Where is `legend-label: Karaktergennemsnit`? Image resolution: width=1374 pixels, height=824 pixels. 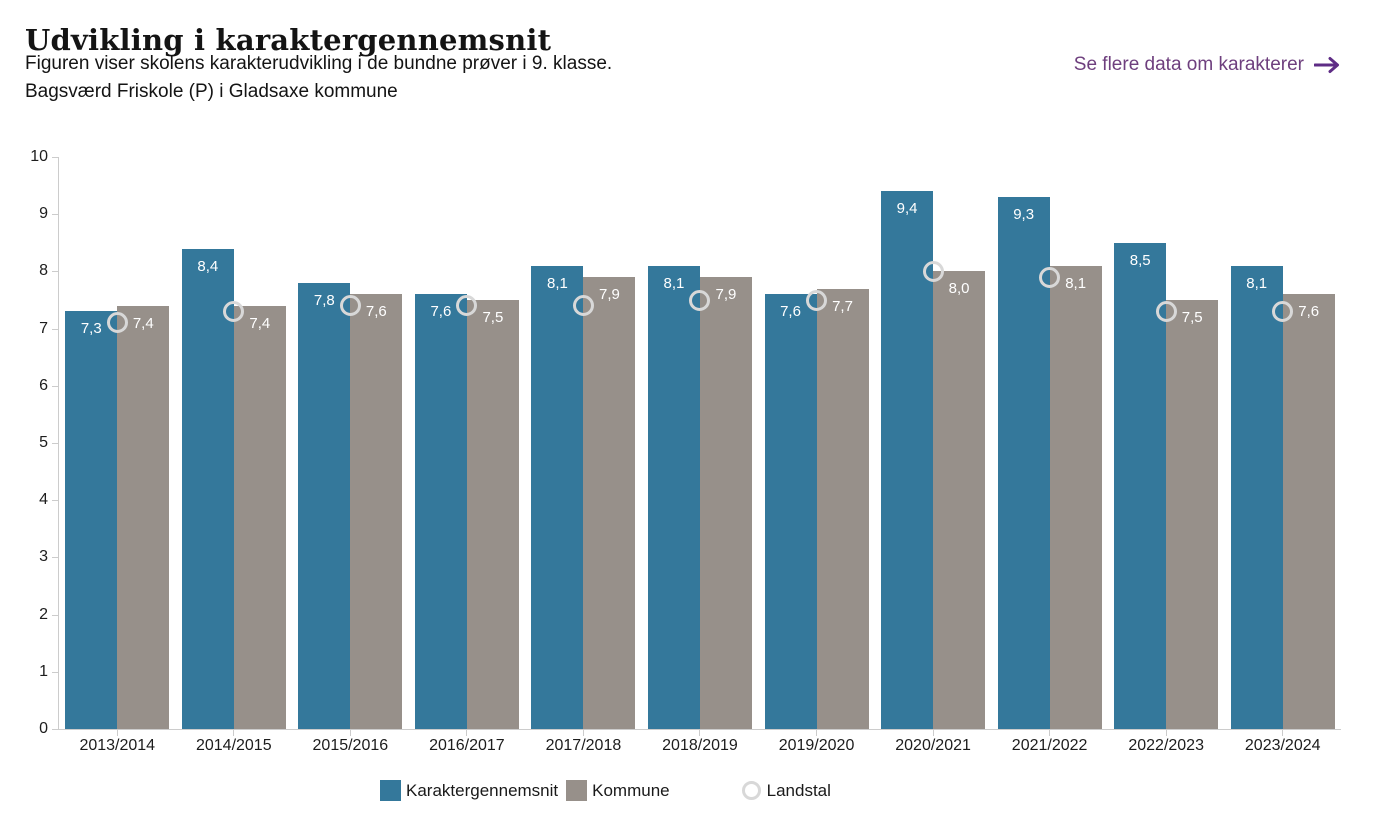 legend-label: Karaktergennemsnit is located at coordinates (482, 790).